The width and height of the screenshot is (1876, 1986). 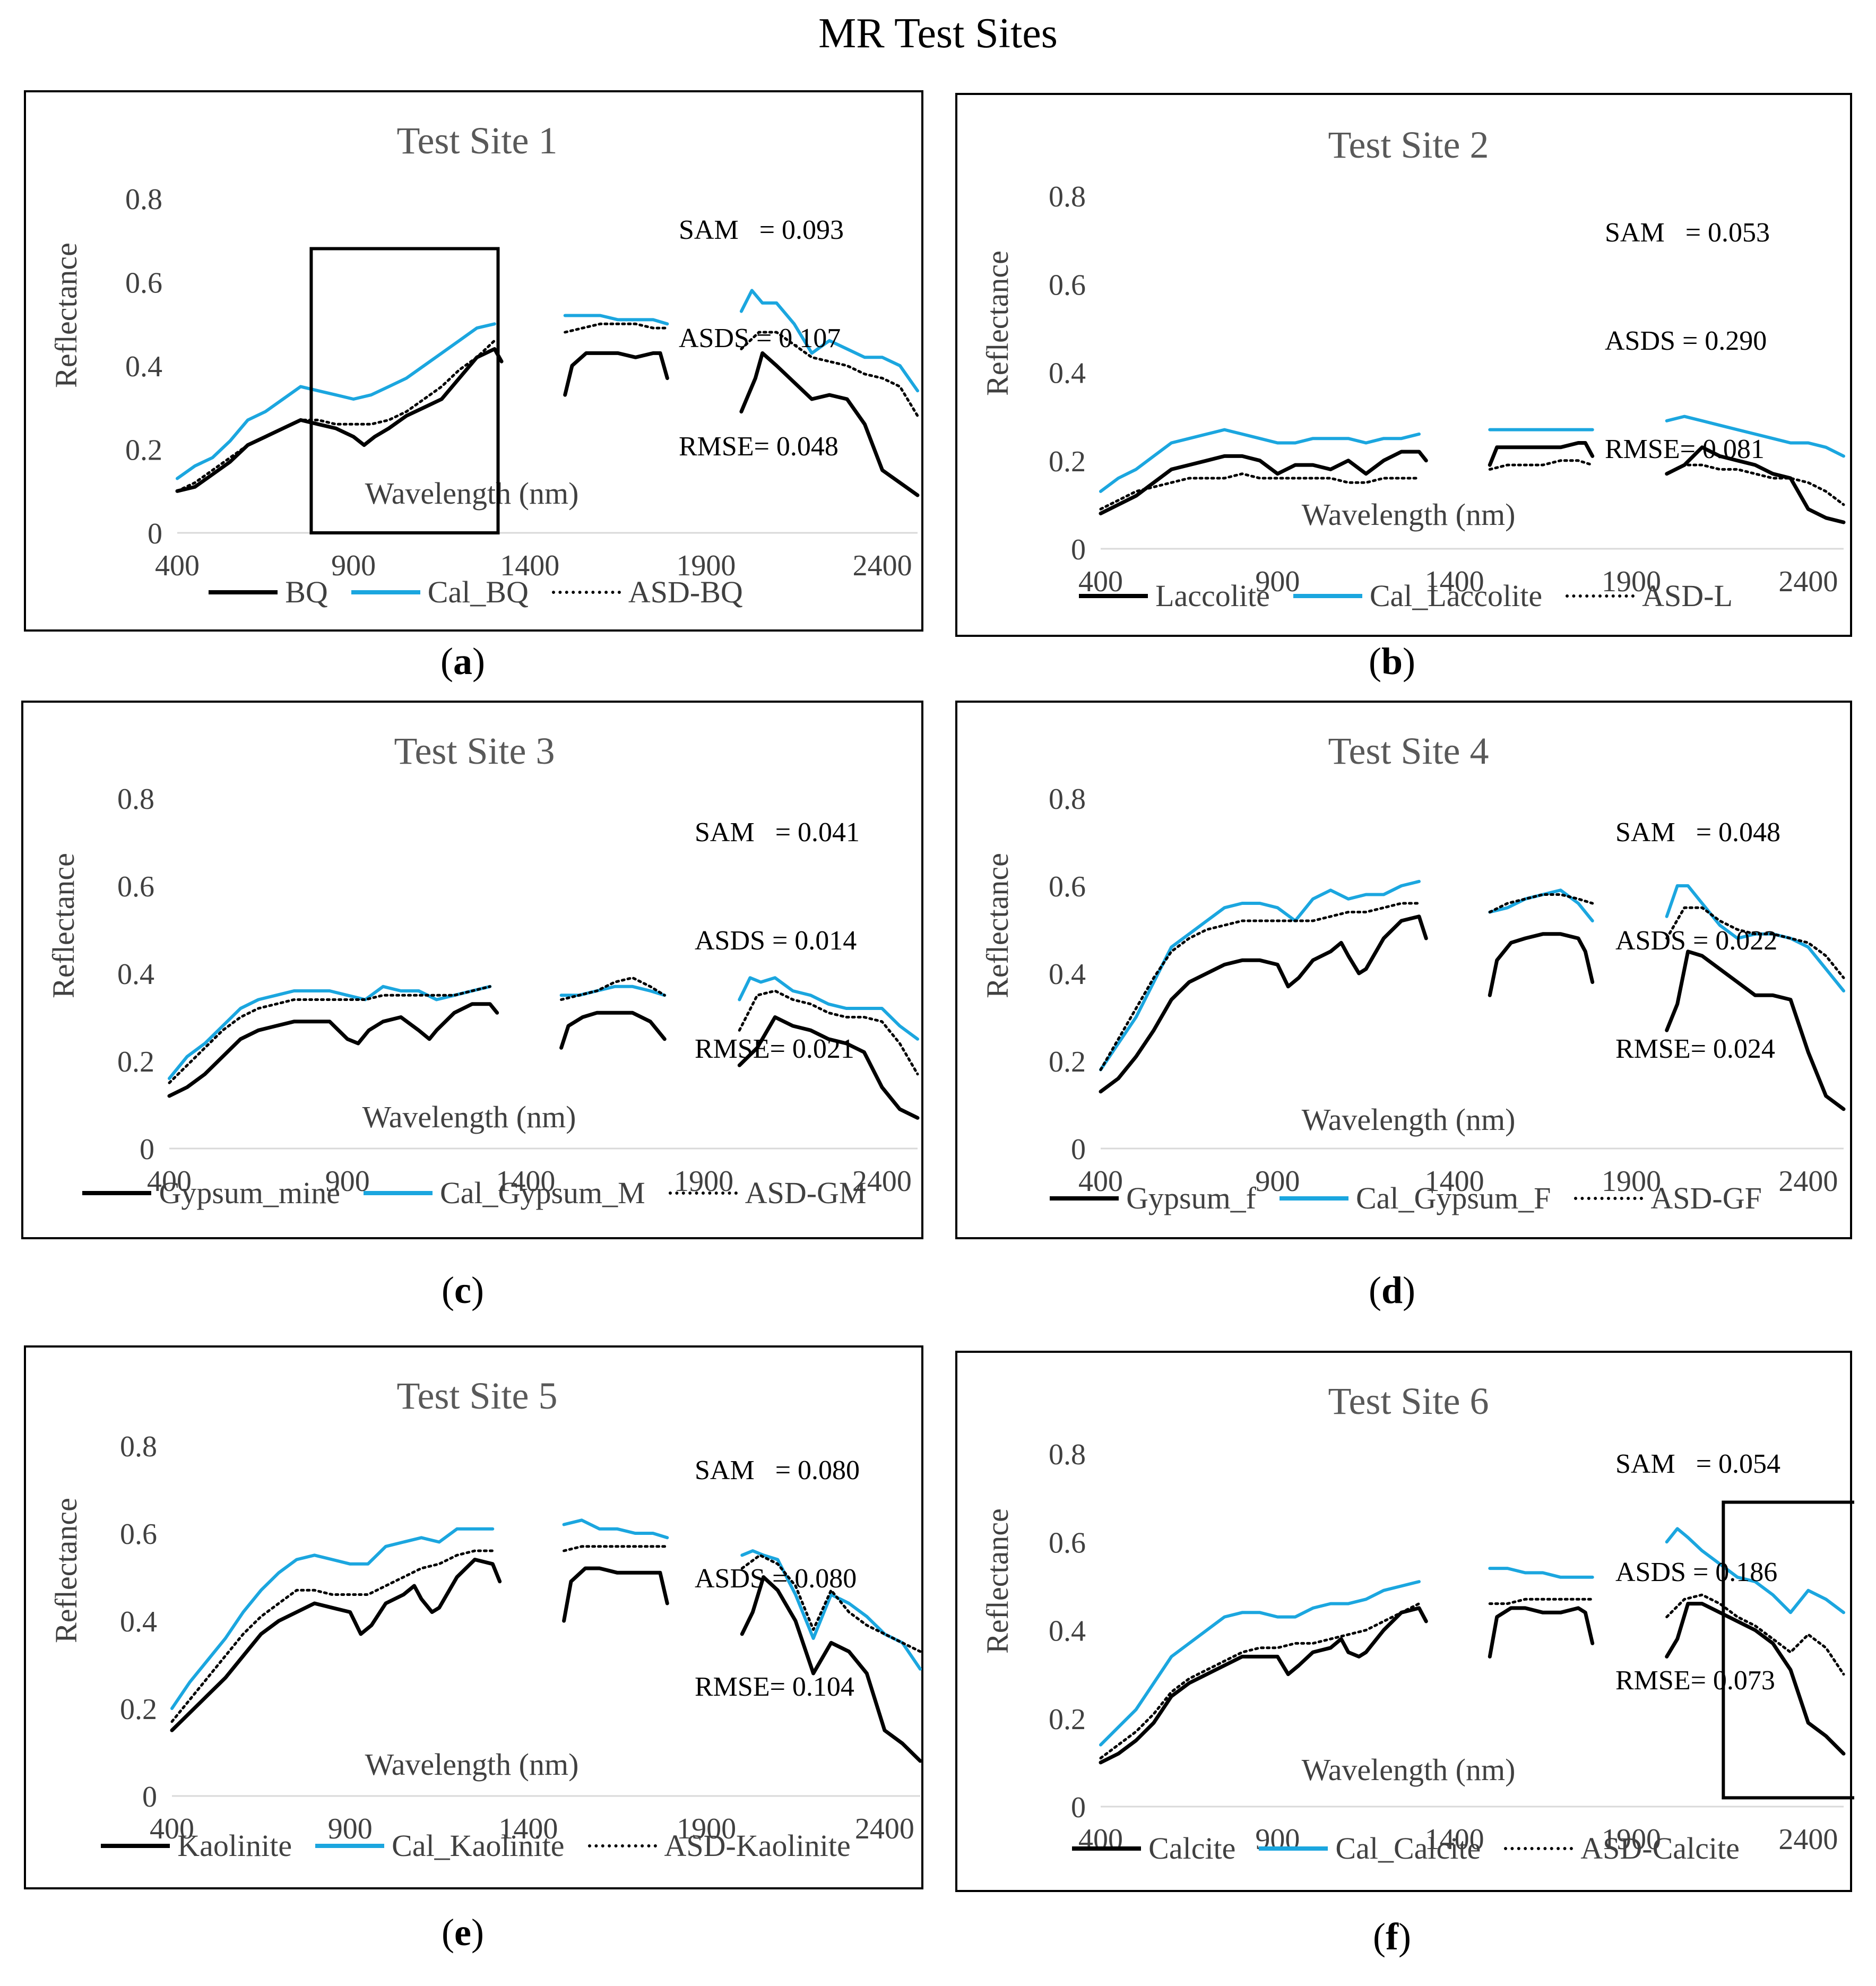 I want to click on stat-rmse: RMSE= 0.048, so click(x=758, y=446).